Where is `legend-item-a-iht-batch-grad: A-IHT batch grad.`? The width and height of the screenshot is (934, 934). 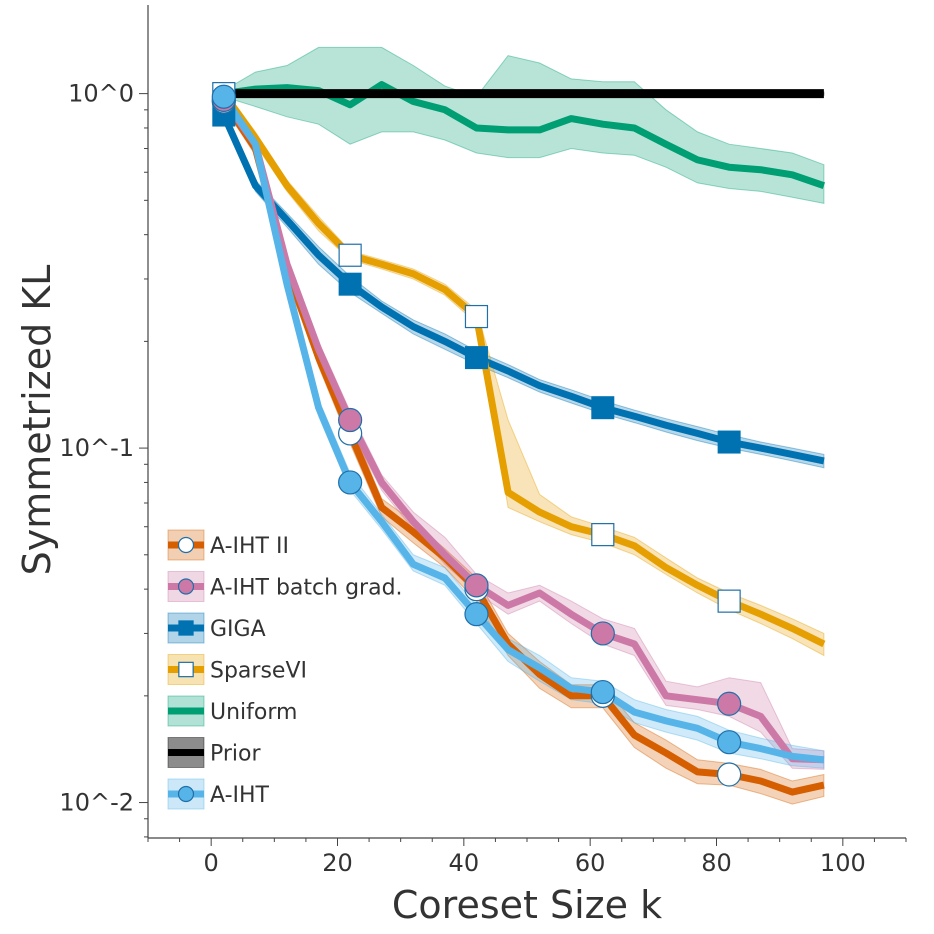 legend-item-a-iht-batch-grad: A-IHT batch grad. is located at coordinates (285, 586).